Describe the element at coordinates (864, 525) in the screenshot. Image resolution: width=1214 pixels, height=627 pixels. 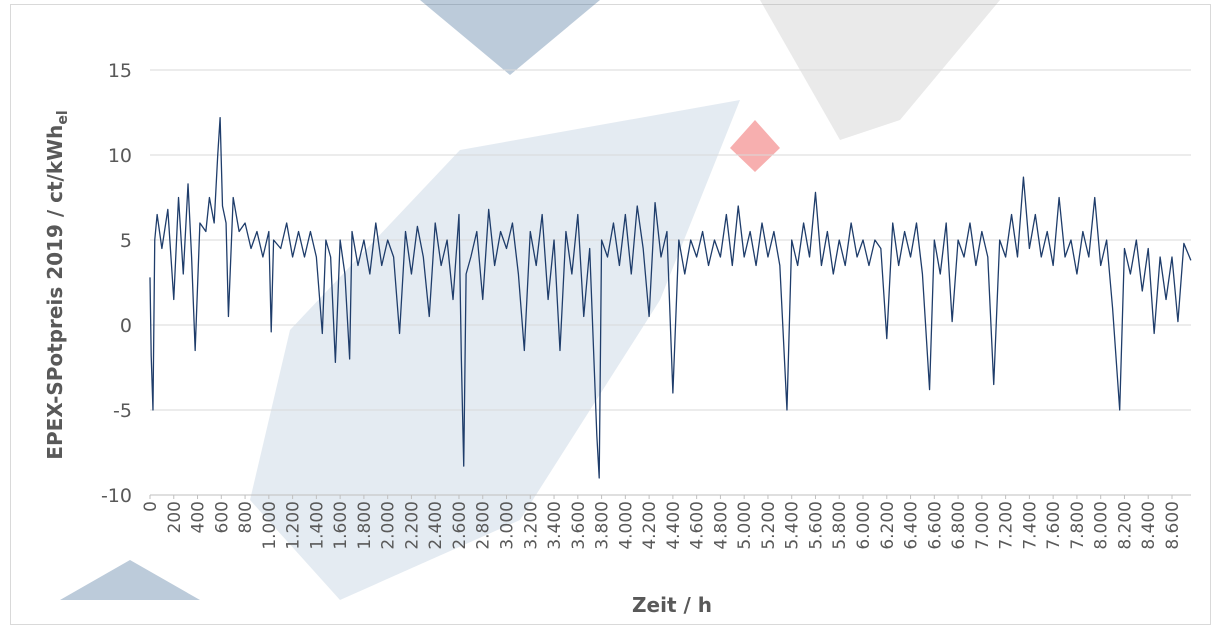
I see `x-tick-label: 6.000` at that location.